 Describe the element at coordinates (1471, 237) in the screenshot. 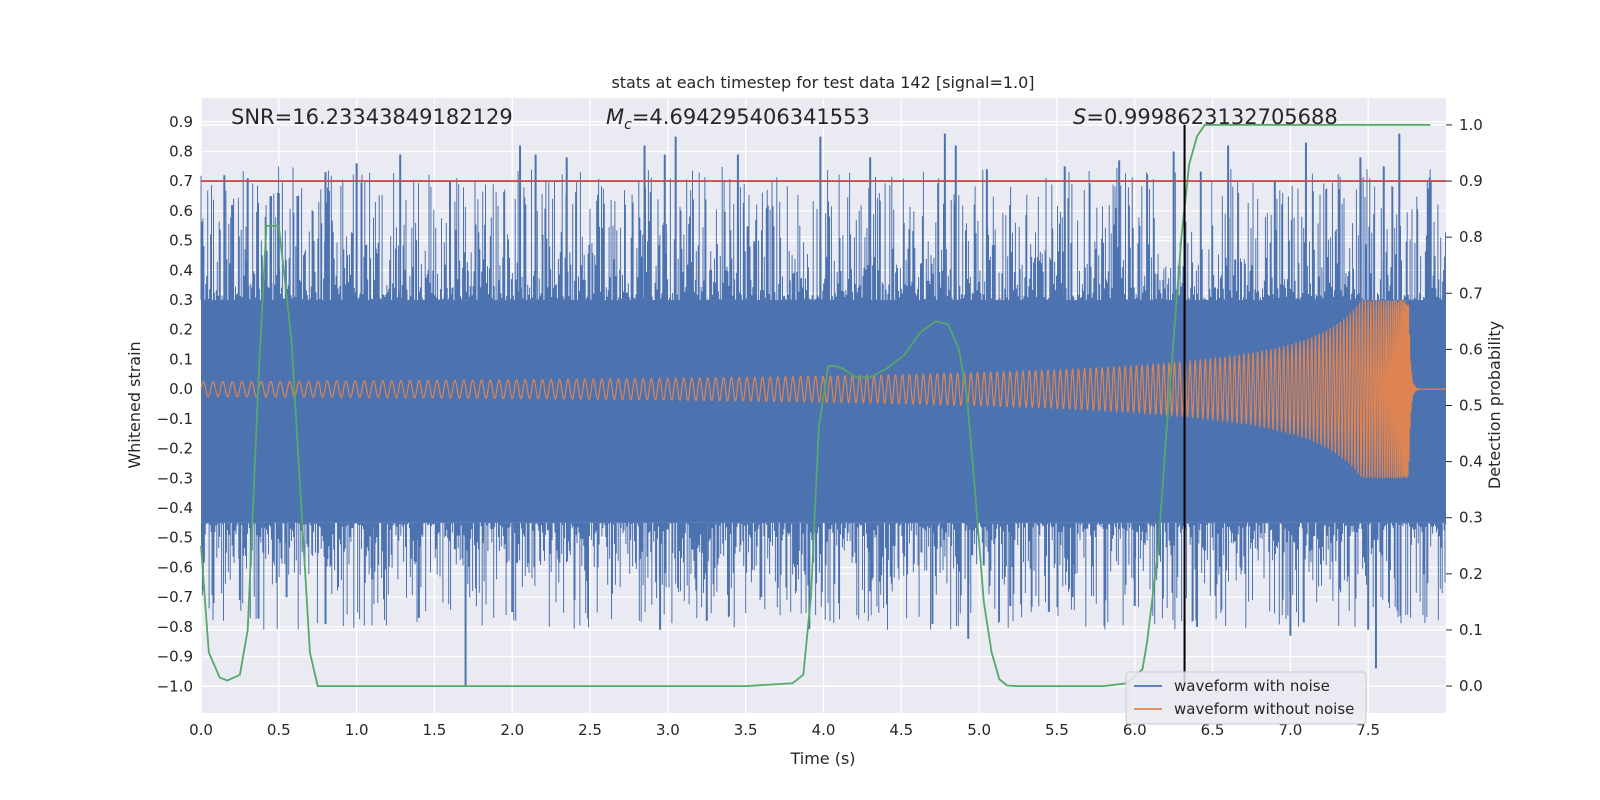

I see `y2-tick-label: 0.8` at that location.